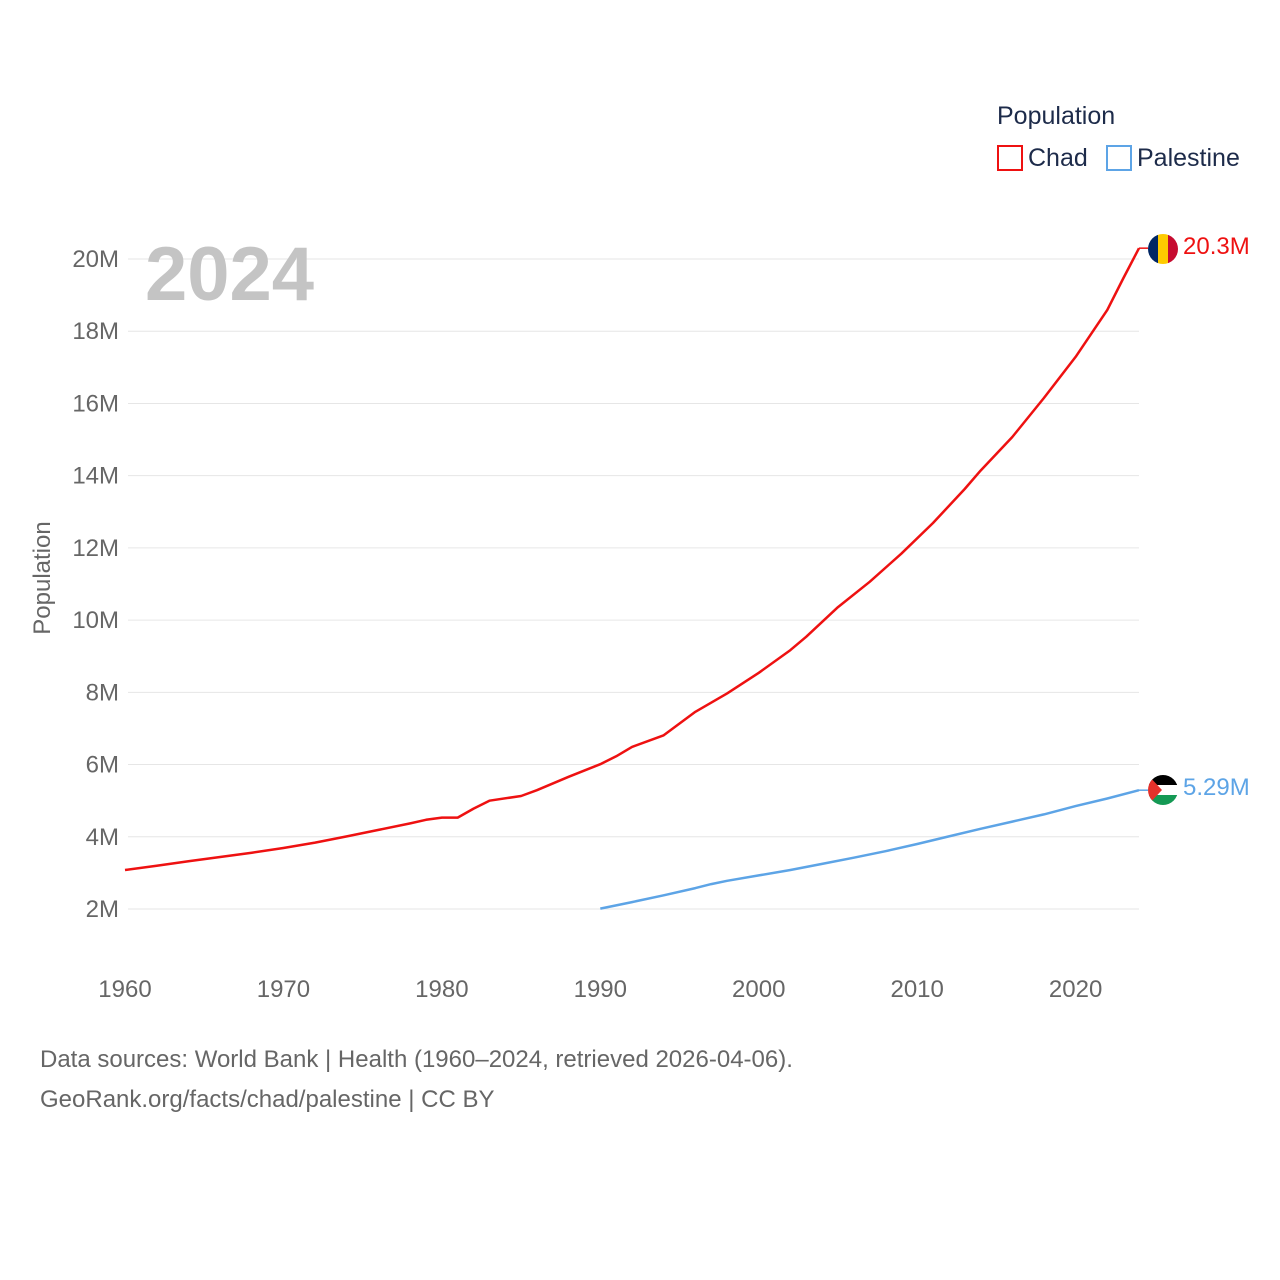 This screenshot has width=1280, height=1280. Describe the element at coordinates (1075, 989) in the screenshot. I see `x-tick-label: 2020` at that location.